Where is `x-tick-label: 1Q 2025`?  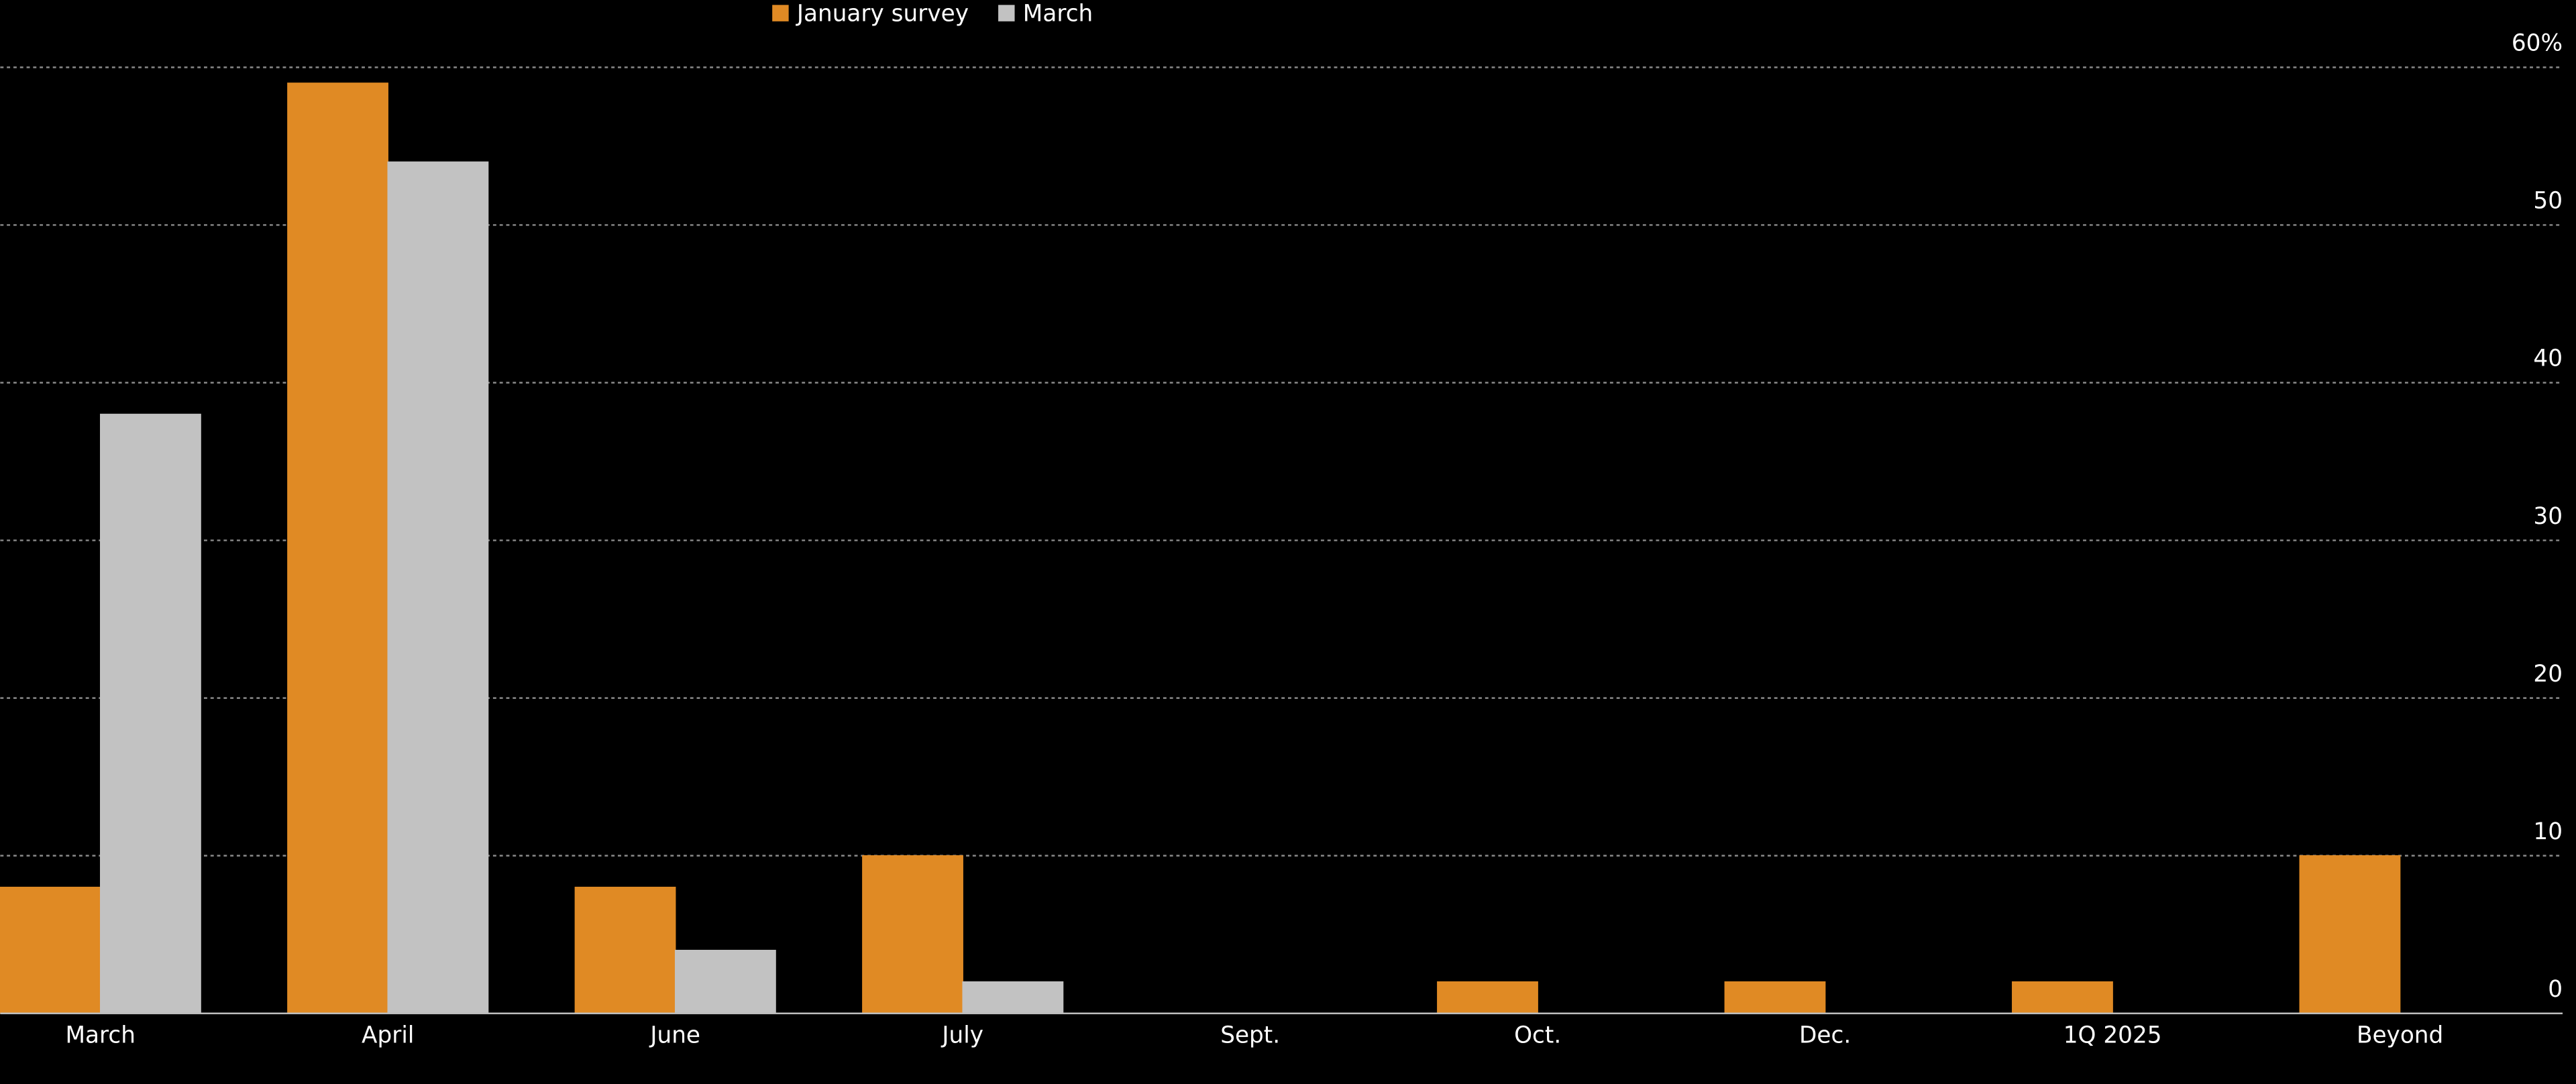 x-tick-label: 1Q 2025 is located at coordinates (2112, 1035).